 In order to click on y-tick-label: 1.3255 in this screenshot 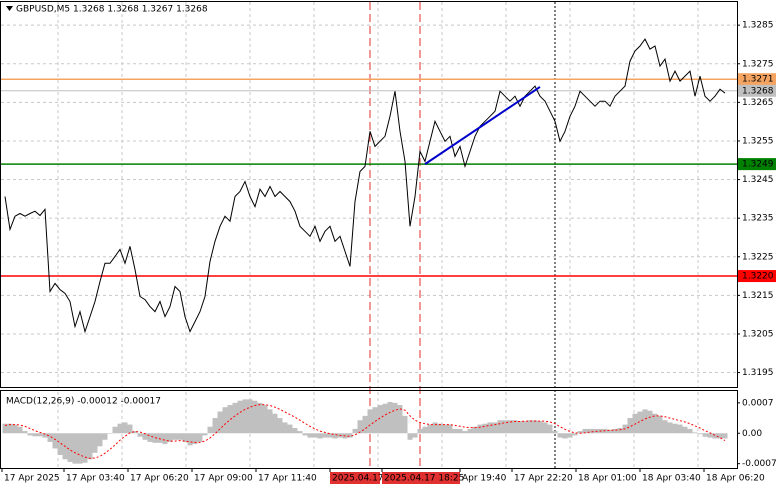, I will do `click(758, 141)`.